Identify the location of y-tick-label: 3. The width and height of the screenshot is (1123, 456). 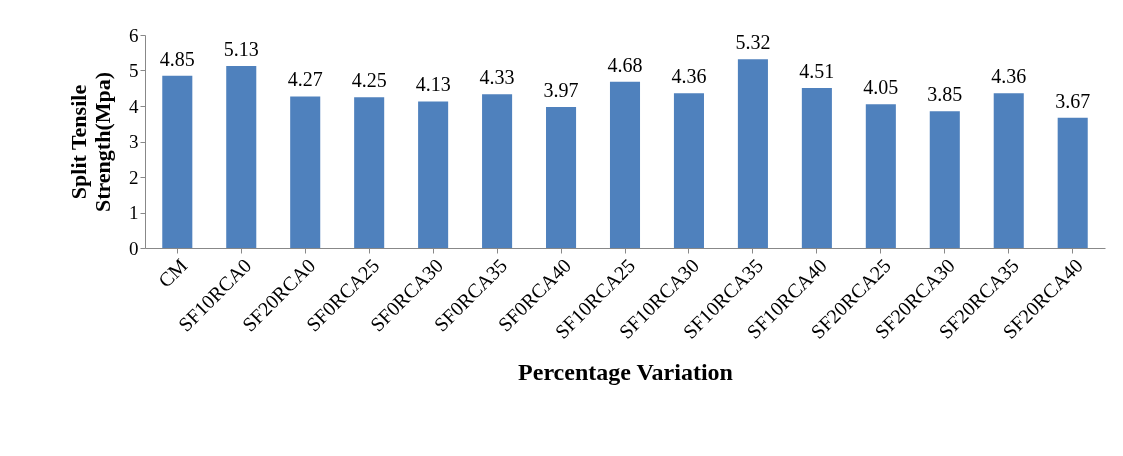
(134, 141).